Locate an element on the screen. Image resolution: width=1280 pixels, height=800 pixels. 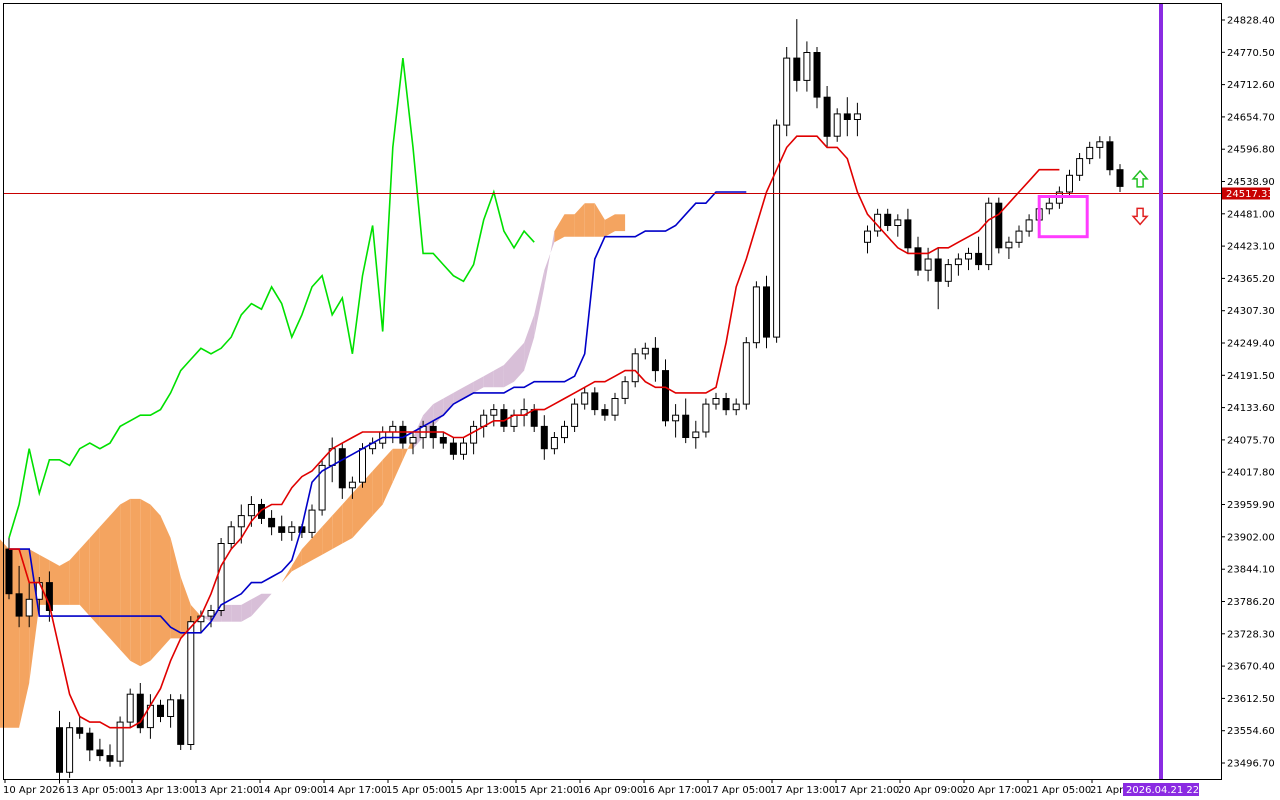
current-price-tag is located at coordinates (1246, 193).